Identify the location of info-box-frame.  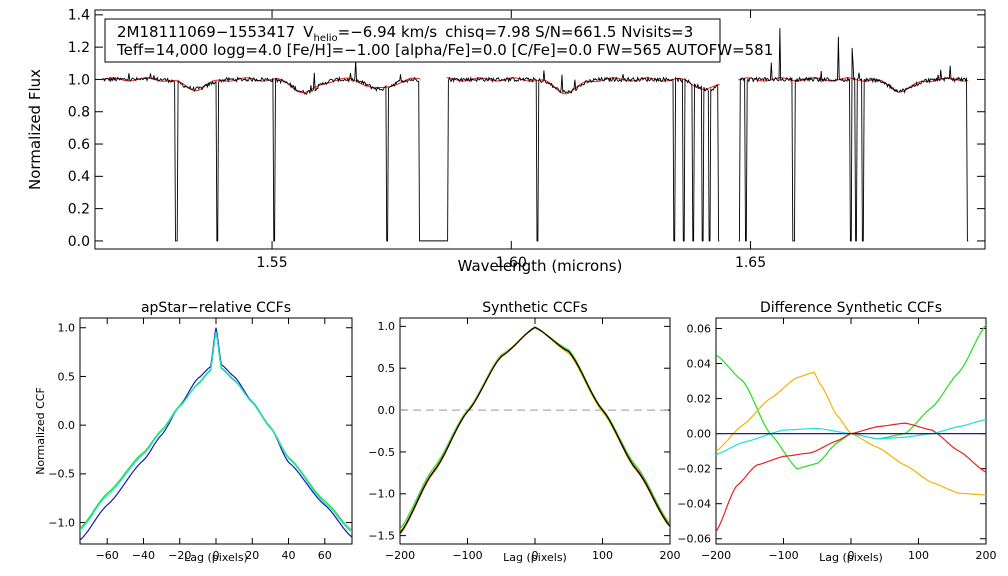
(412, 40).